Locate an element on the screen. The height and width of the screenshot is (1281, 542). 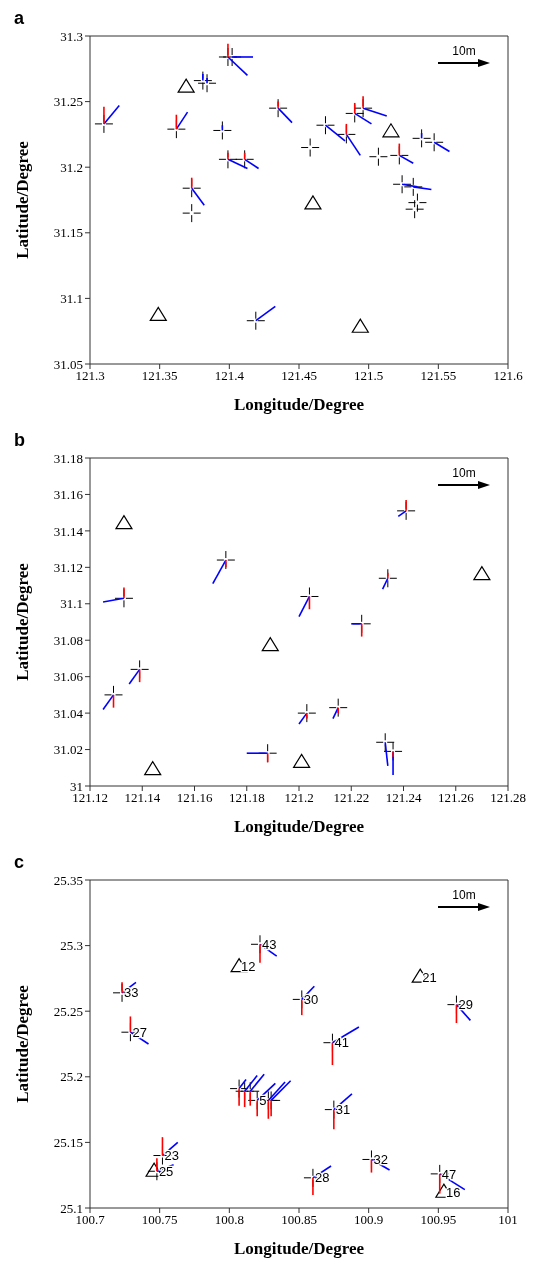
y-tick-label: 31.08 is located at coordinates (68, 640).